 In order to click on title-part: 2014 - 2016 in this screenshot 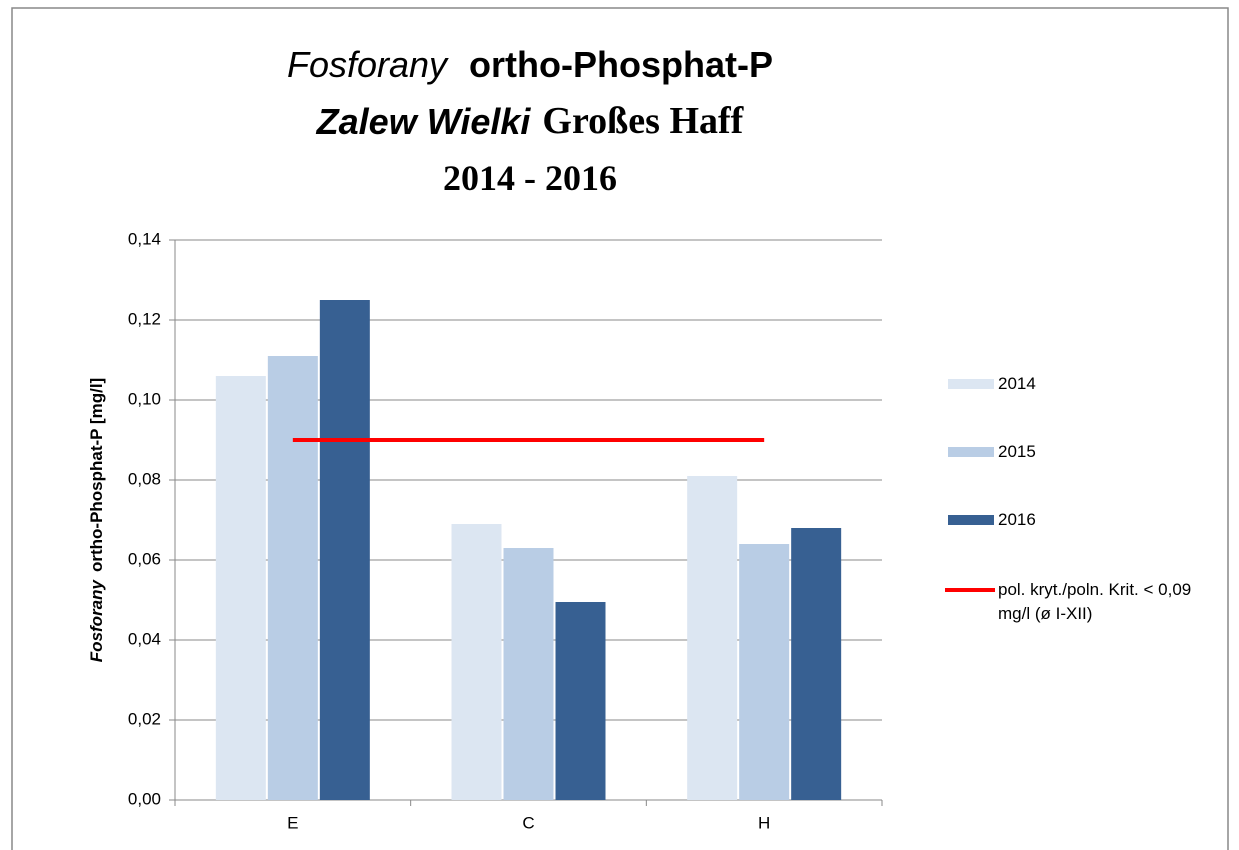, I will do `click(530, 178)`.